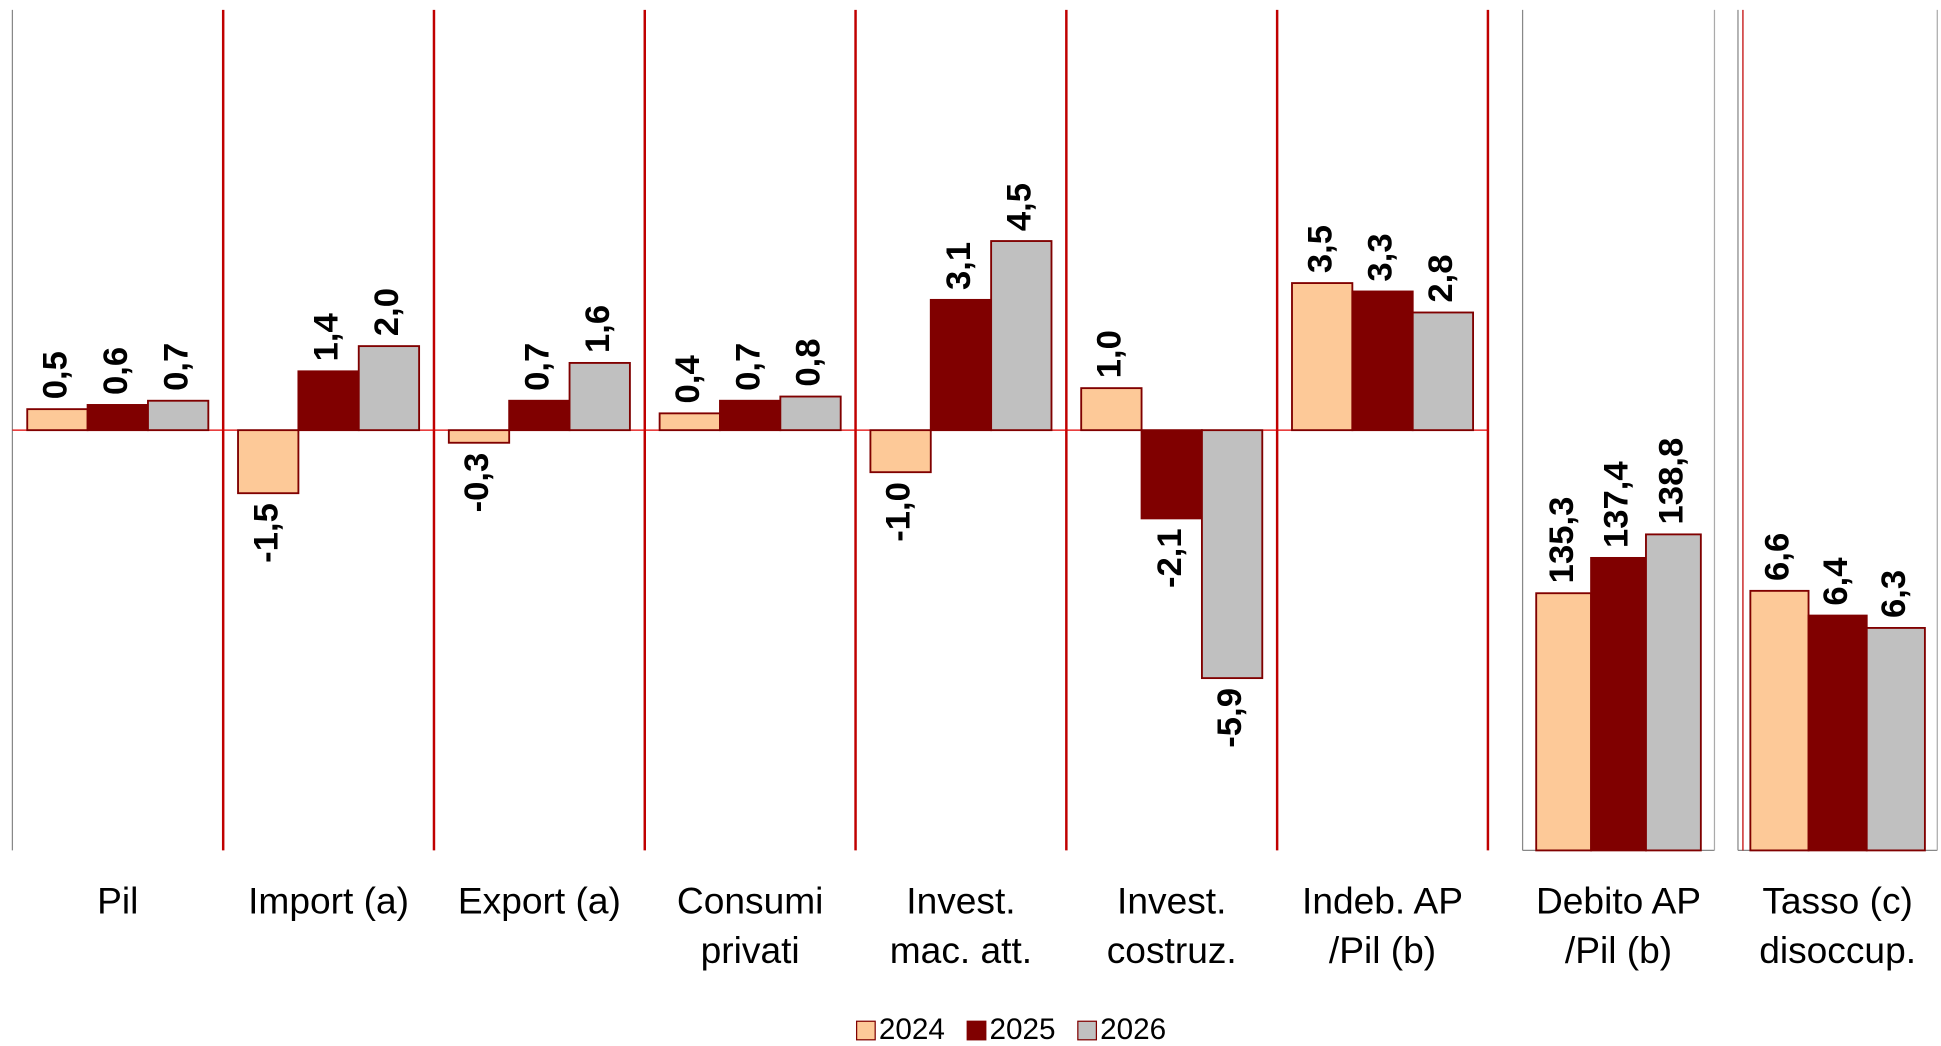 This screenshot has height=1046, width=1941. I want to click on category-label: Consumi, so click(750, 901).